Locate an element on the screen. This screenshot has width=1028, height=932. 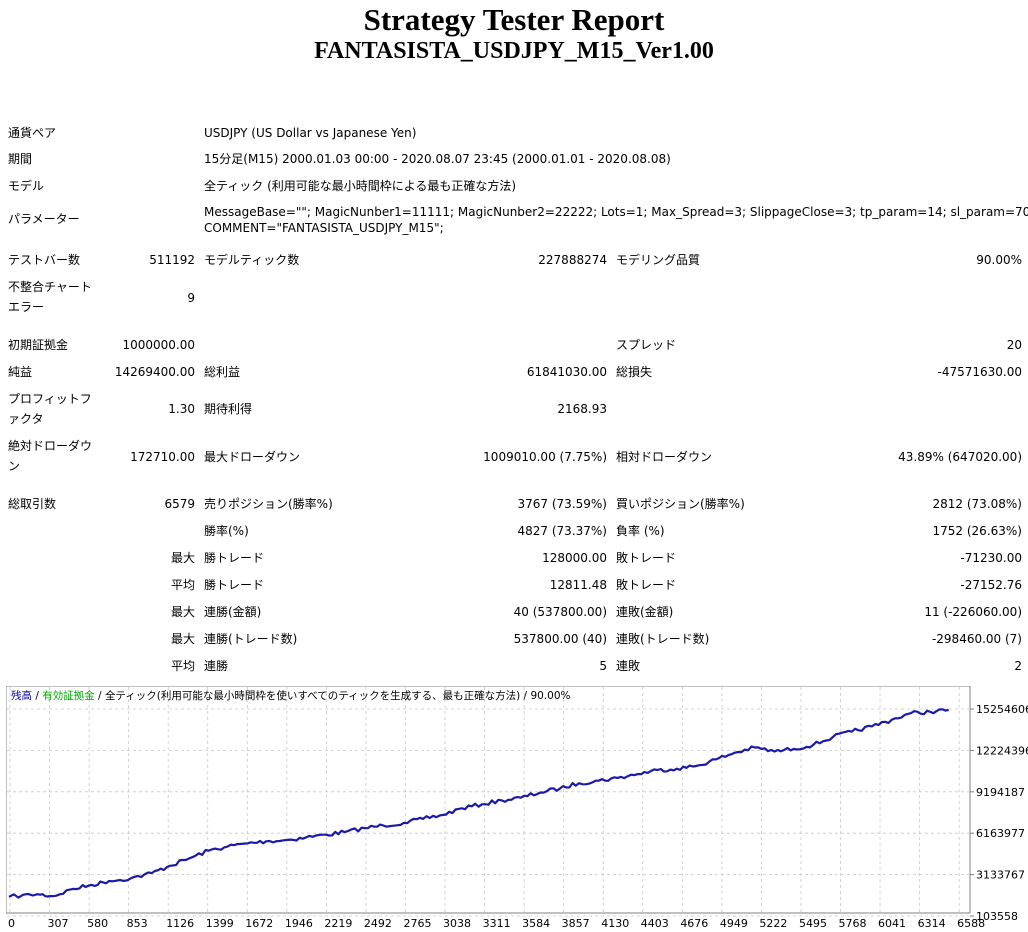
short-positions-value: 3767 (73.59%) is located at coordinates (562, 504).